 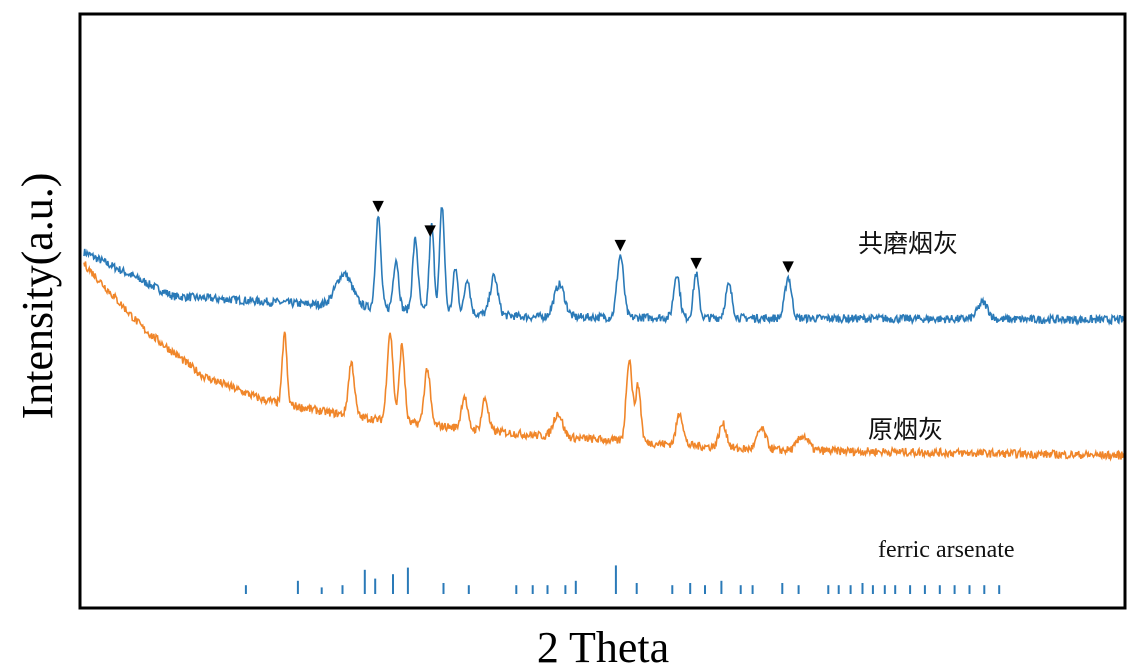 I want to click on series-label-raw-ash: 原烟灰, so click(x=905, y=430).